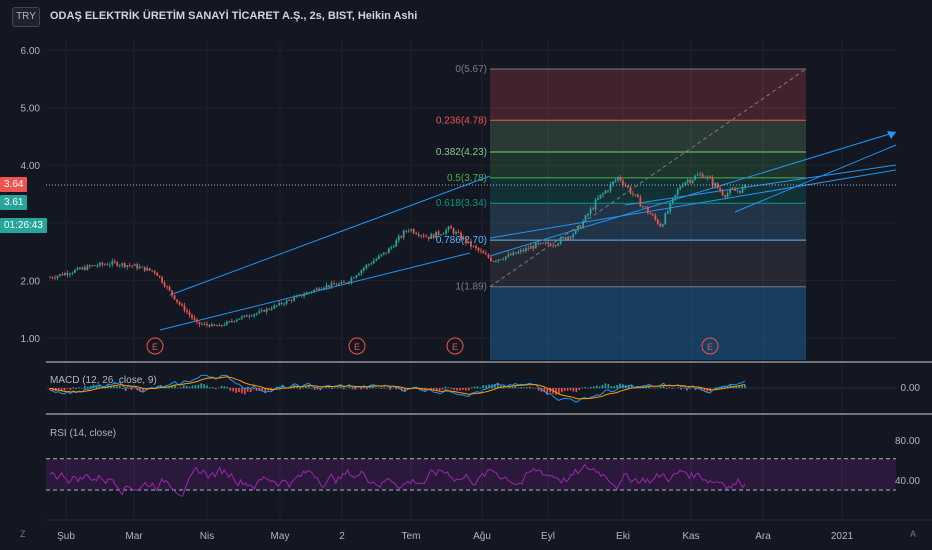  Describe the element at coordinates (23, 534) in the screenshot. I see `zoom-toggle: Z` at that location.